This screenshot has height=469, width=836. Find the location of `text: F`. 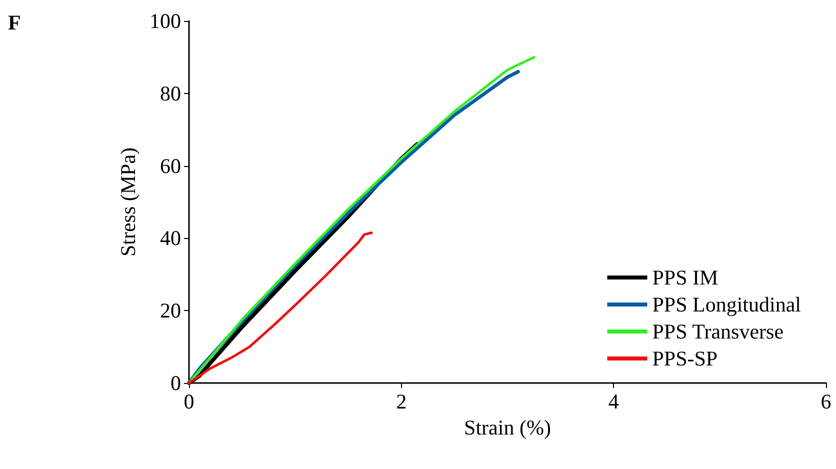

text: F is located at coordinates (14, 22).